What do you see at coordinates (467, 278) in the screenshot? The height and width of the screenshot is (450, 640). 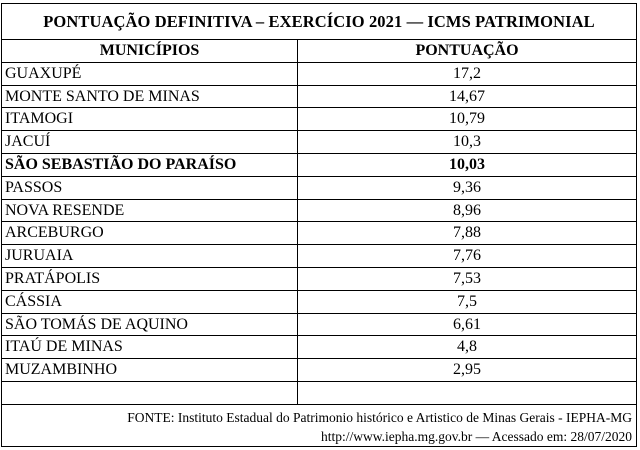 I see `pontuacao-cell: 7,53` at bounding box center [467, 278].